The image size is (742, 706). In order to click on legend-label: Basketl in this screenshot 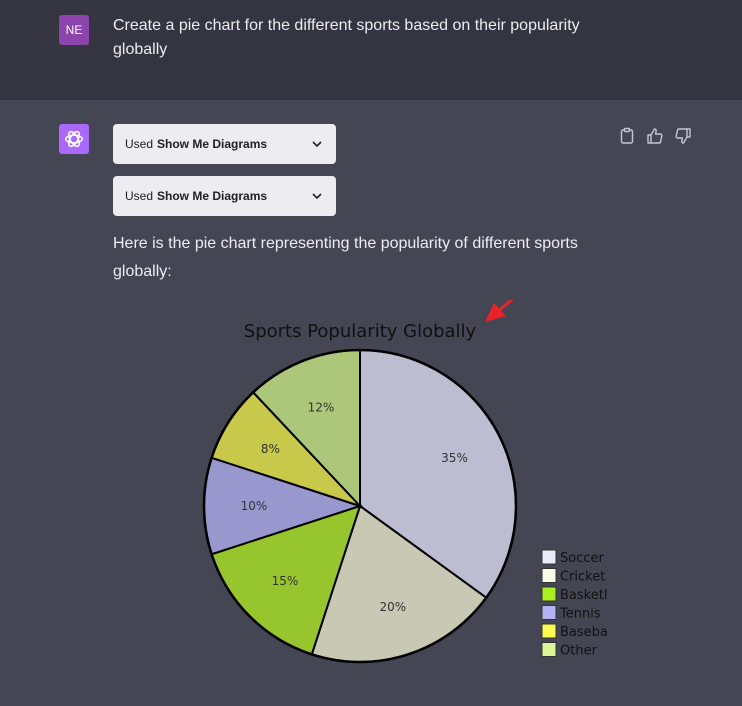, I will do `click(583, 595)`.